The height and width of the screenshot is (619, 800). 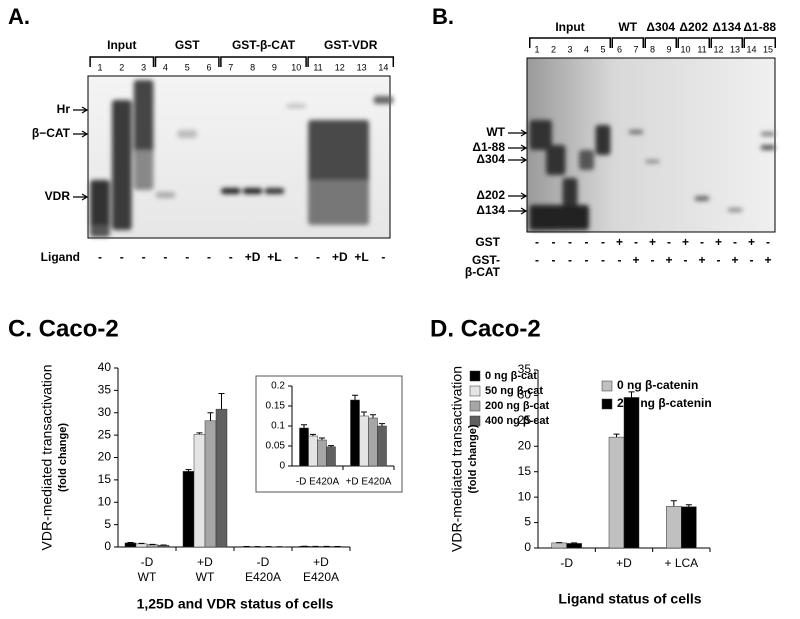 What do you see at coordinates (64, 109) in the screenshot?
I see `marker-label: Hr` at bounding box center [64, 109].